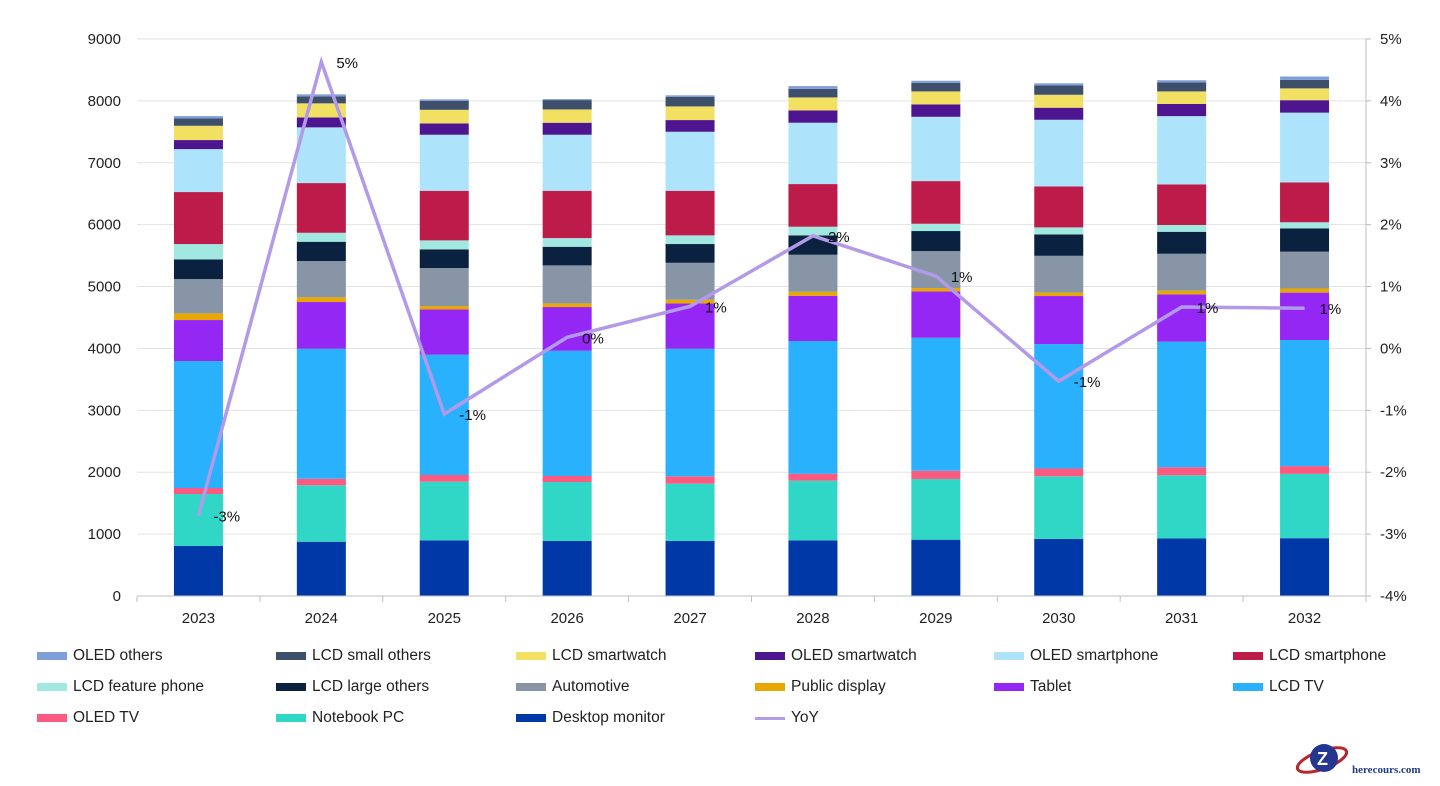 The height and width of the screenshot is (786, 1440). Describe the element at coordinates (104, 287) in the screenshot. I see `y-left-tick-label: 5000` at that location.